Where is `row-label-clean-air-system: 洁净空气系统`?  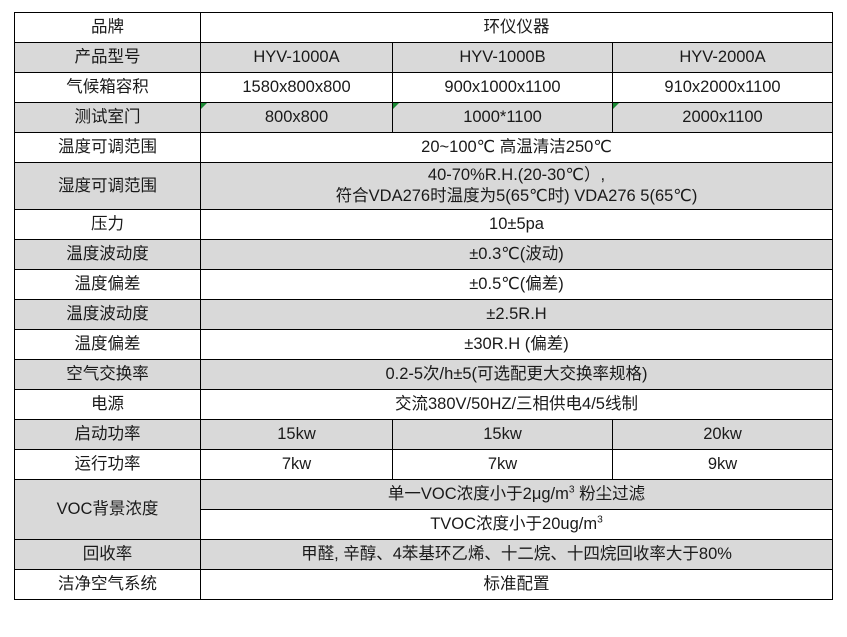
row-label-clean-air-system: 洁净空气系统 is located at coordinates (107, 585).